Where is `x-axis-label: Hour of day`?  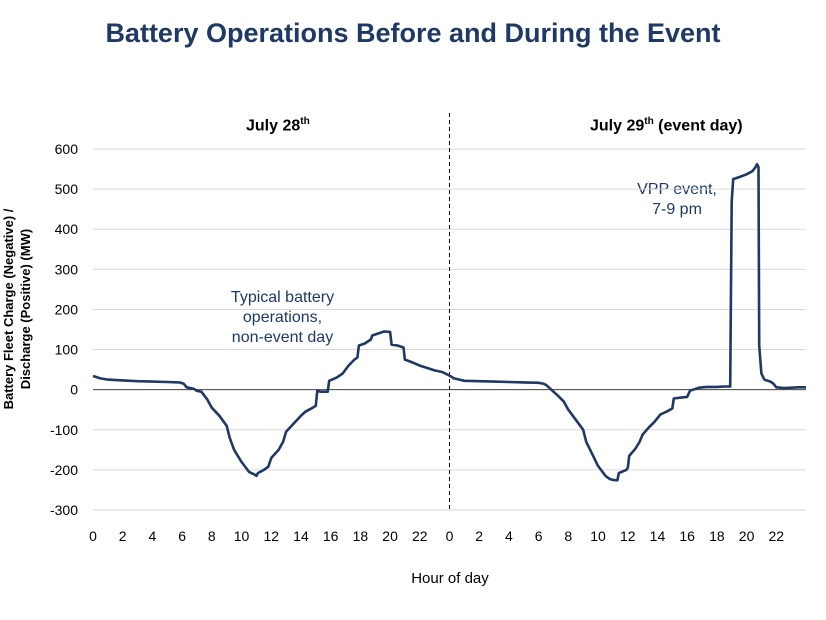
x-axis-label: Hour of day is located at coordinates (450, 578).